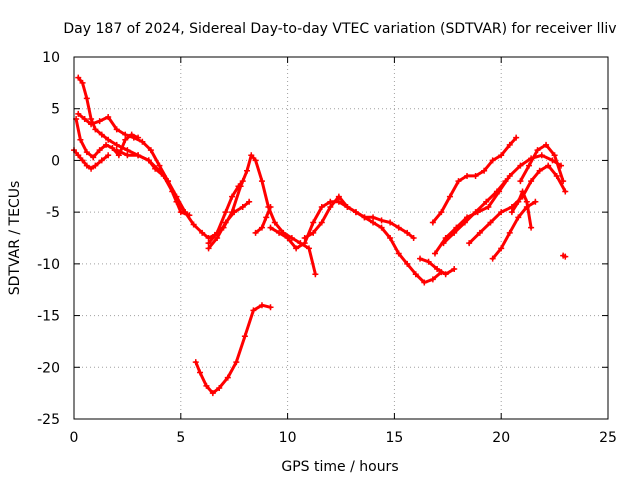 This screenshot has width=640, height=480. What do you see at coordinates (233, 349) in the screenshot?
I see `data-series-track-k` at bounding box center [233, 349].